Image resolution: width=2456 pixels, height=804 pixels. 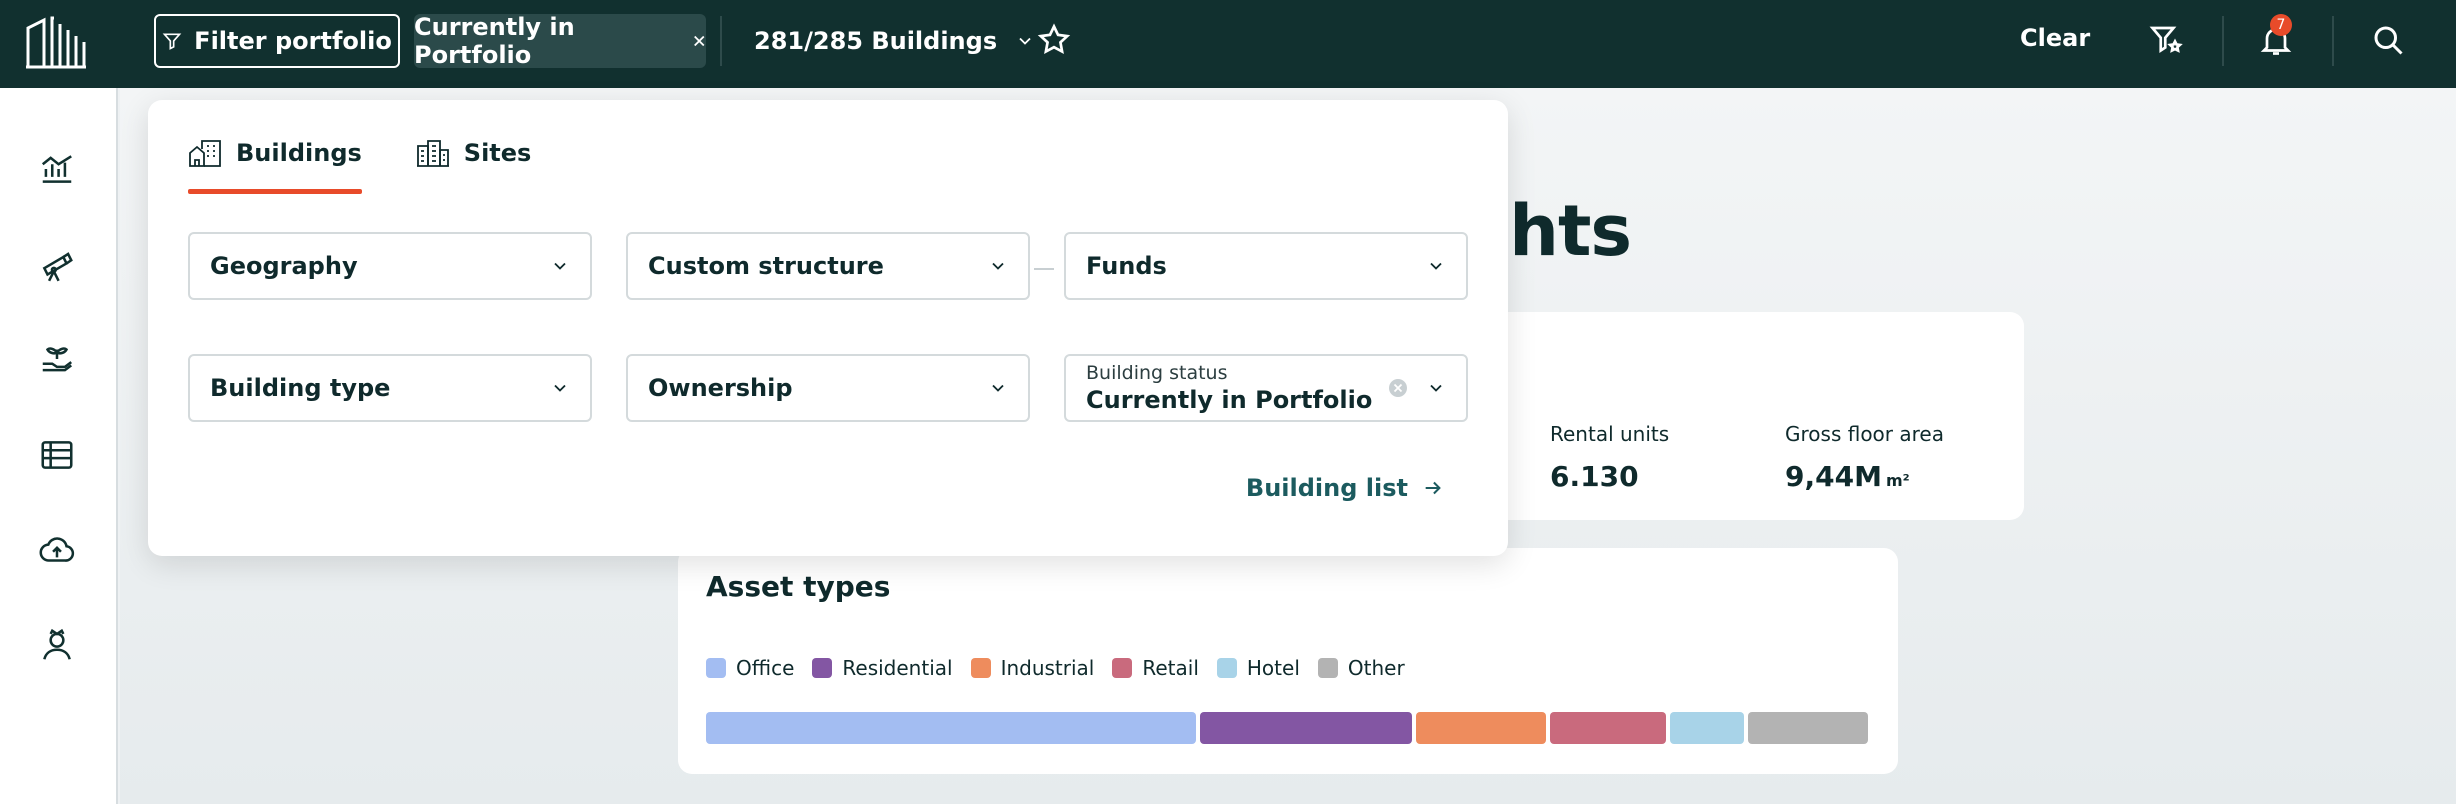 I want to click on kpi-value: 6.130, so click(x=1594, y=476).